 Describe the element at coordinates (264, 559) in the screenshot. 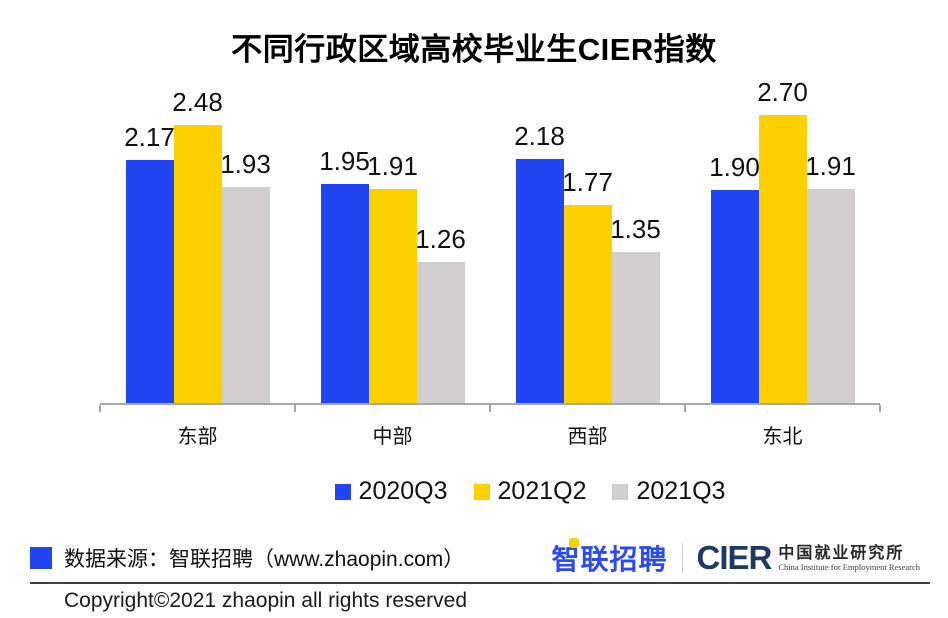

I see `source-text: 数据来源：智联招聘（www.zhaopin.com）` at that location.